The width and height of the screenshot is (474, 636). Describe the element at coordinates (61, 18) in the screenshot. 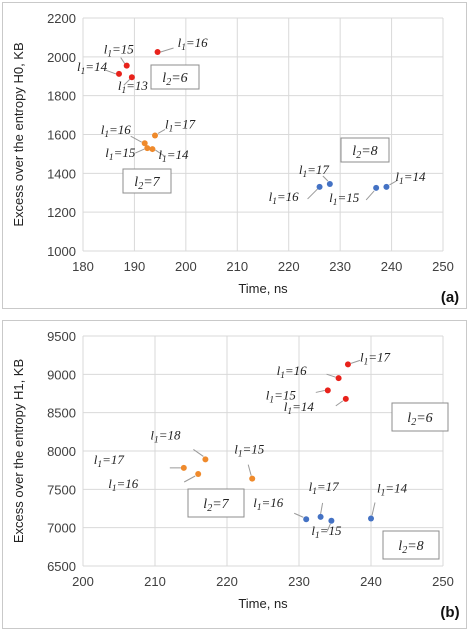

I see `y-tick-label: 2200` at that location.